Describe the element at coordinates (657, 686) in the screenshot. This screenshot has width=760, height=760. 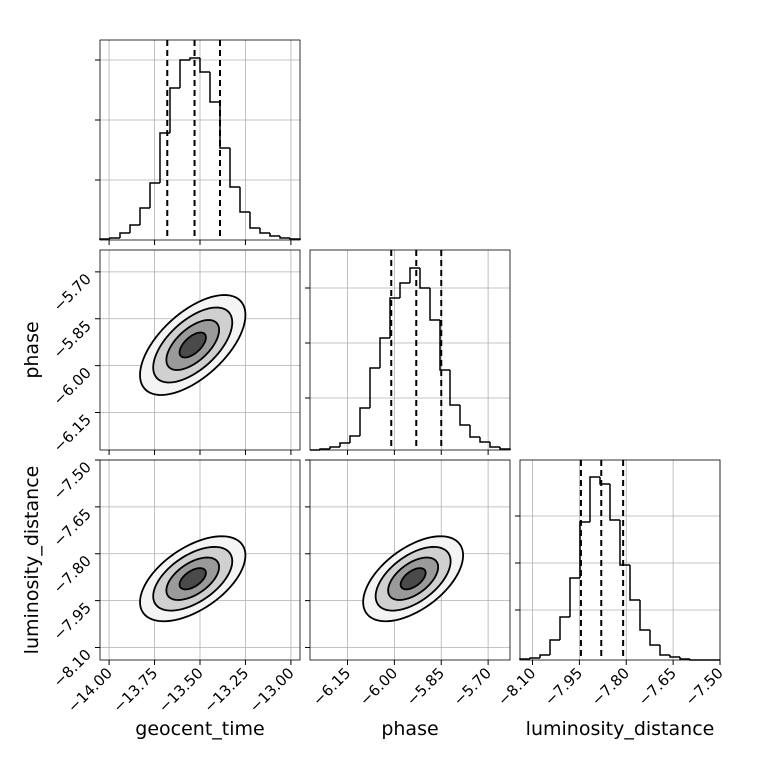
I see `x-tick-label: −7.65` at that location.